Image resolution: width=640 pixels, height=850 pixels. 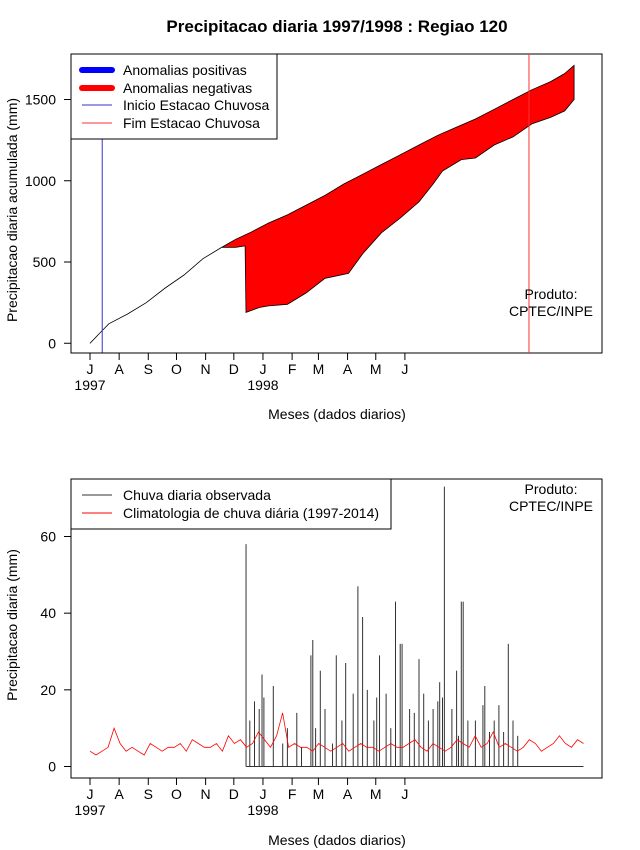 What do you see at coordinates (176, 369) in the screenshot?
I see `plot1-x-tick-label: O` at bounding box center [176, 369].